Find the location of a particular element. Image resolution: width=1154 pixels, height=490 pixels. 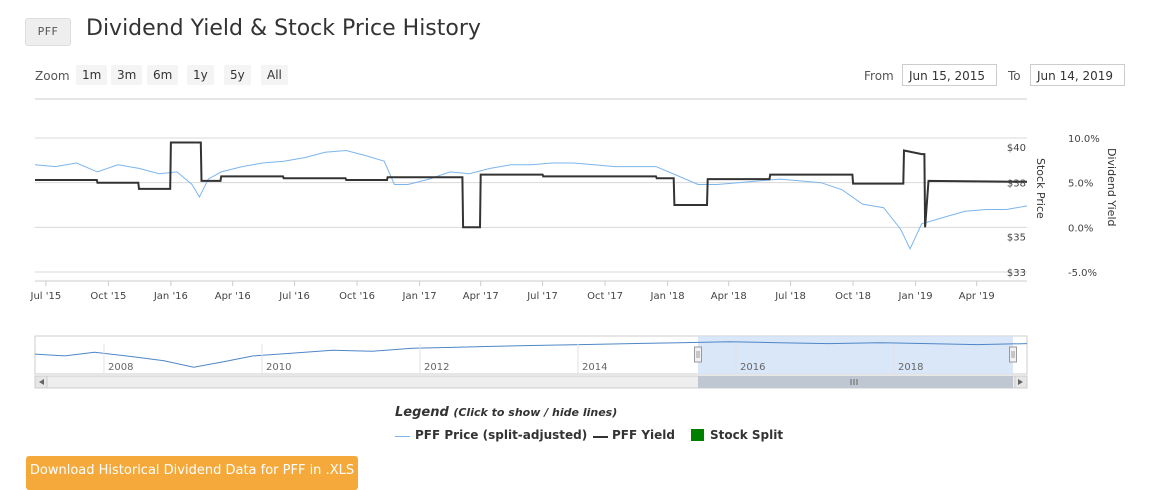

y-left-tick-label: $40 is located at coordinates (1016, 148).